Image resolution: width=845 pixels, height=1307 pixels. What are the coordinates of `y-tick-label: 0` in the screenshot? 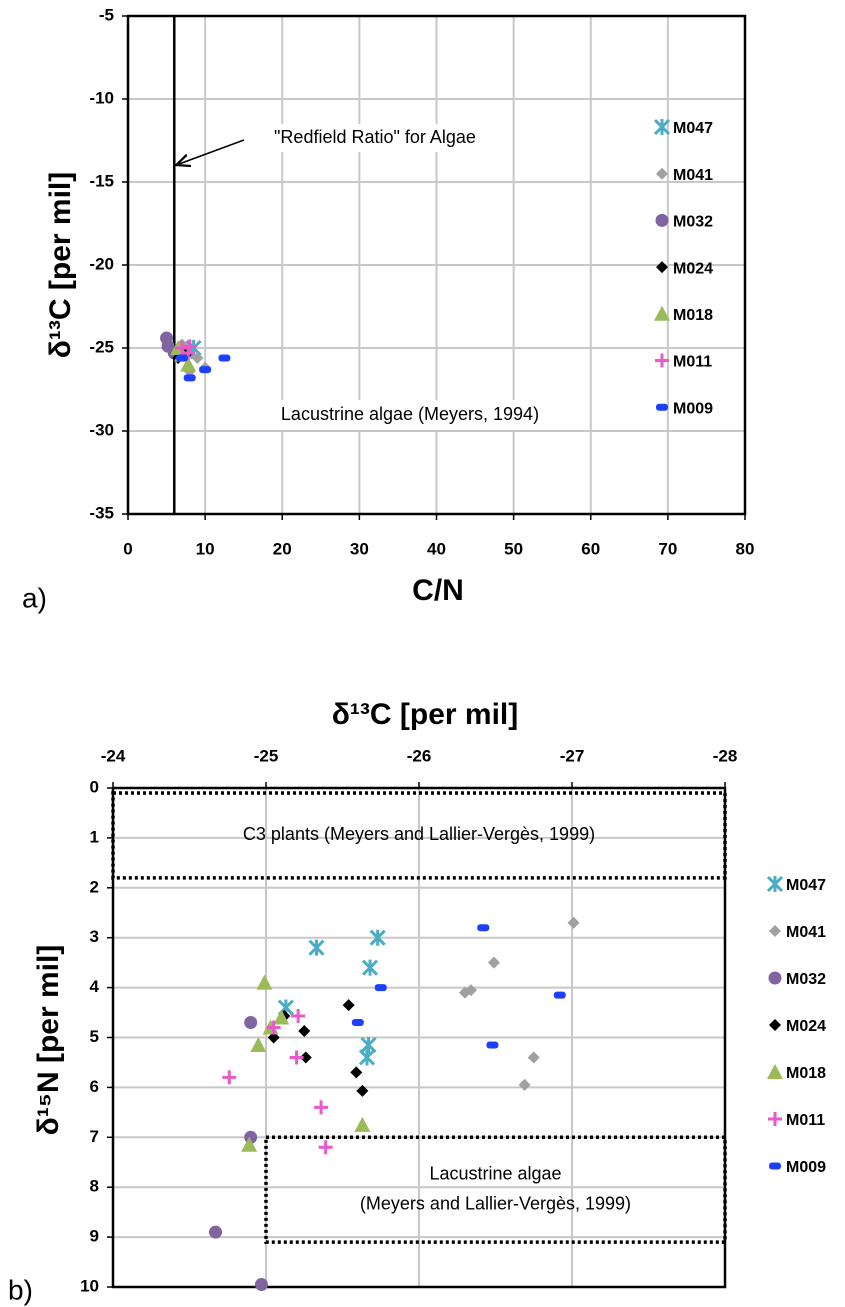 It's located at (94, 786).